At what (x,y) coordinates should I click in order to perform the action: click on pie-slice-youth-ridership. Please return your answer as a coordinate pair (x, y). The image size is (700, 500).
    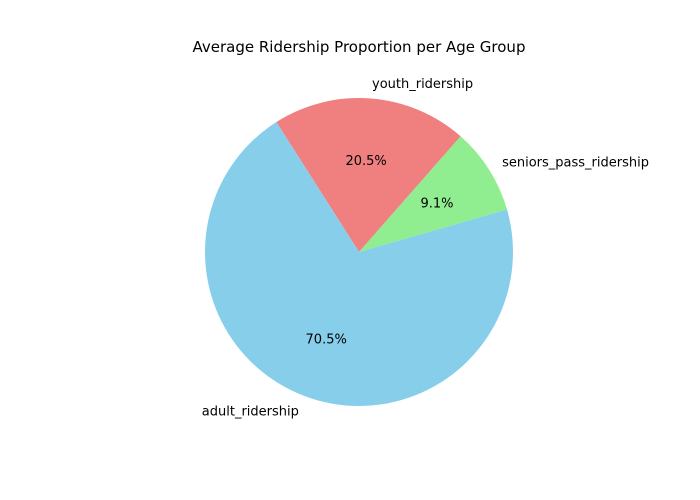
    Looking at the image, I should click on (368, 174).